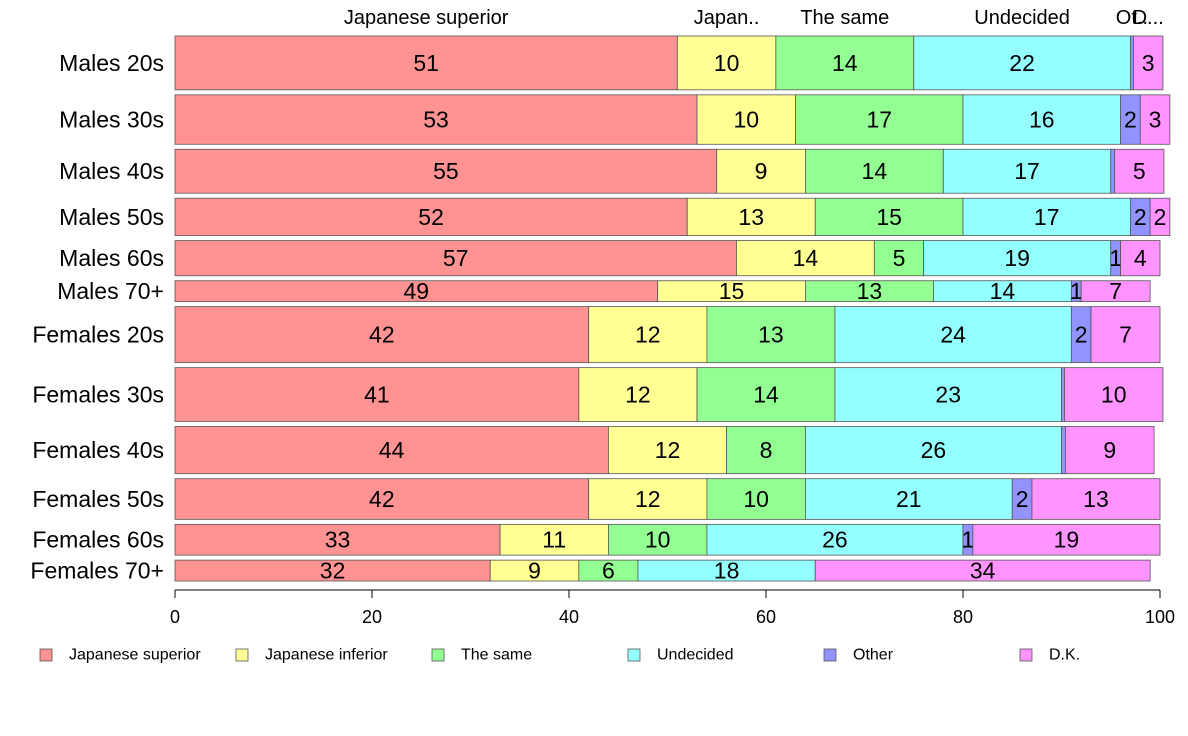 This screenshot has height=736, width=1188. What do you see at coordinates (426, 18) in the screenshot?
I see `top-label-japanese-superior: Japanese superior` at bounding box center [426, 18].